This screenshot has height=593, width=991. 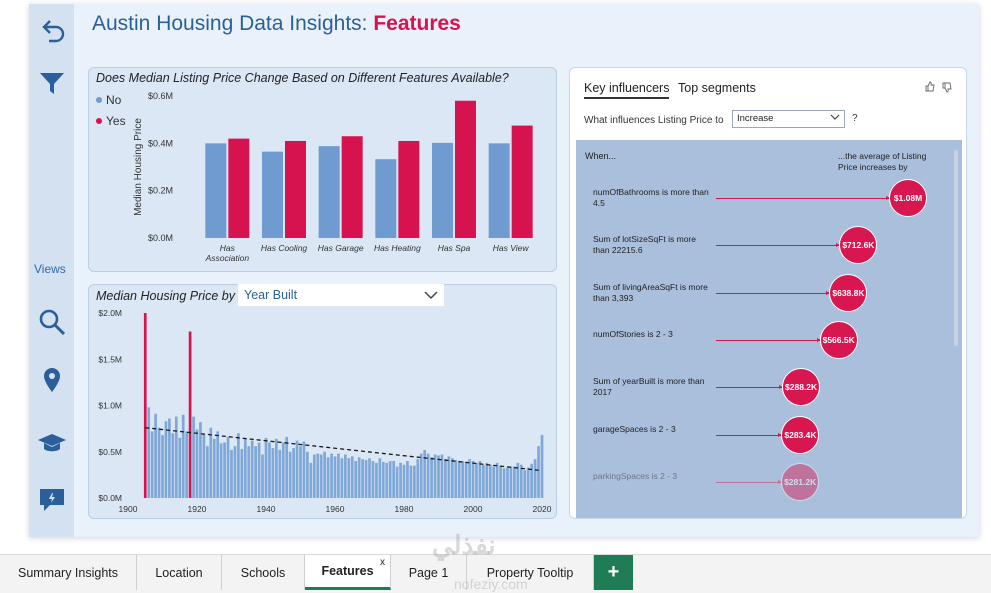 I want to click on ki-row-label: parkingSpaces is 2 - 3, so click(x=635, y=475).